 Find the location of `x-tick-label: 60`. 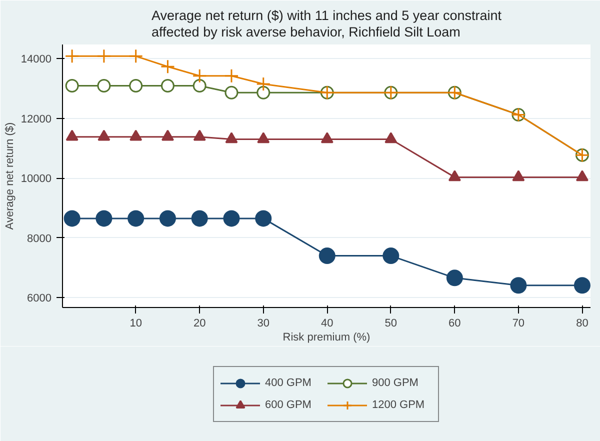

x-tick-label: 60 is located at coordinates (454, 324).